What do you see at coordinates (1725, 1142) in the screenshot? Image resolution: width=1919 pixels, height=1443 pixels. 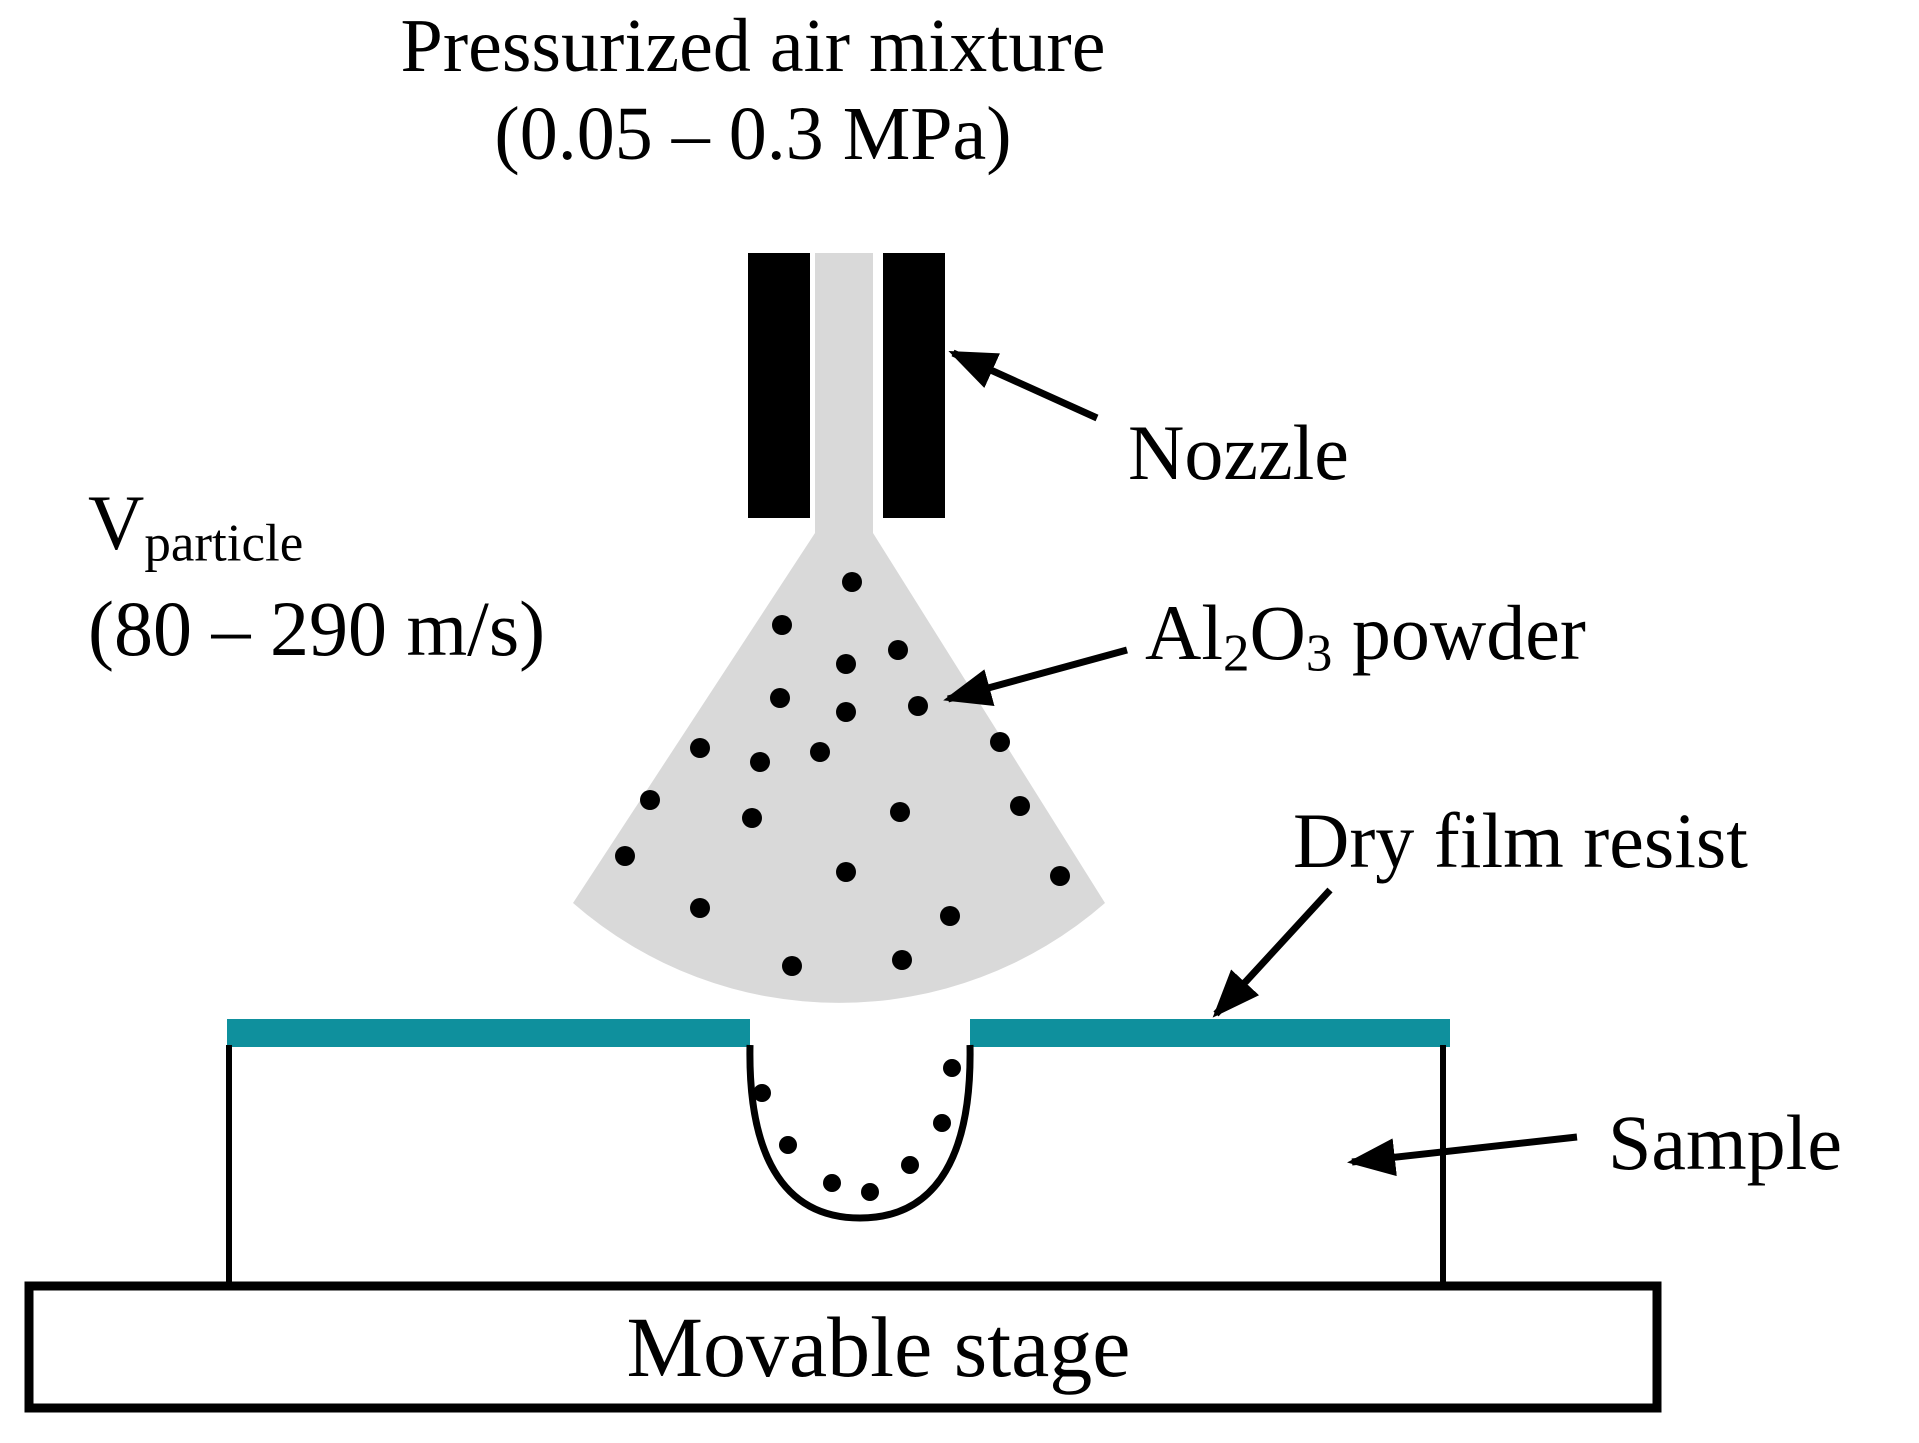 I see `sample-label: Sample` at bounding box center [1725, 1142].